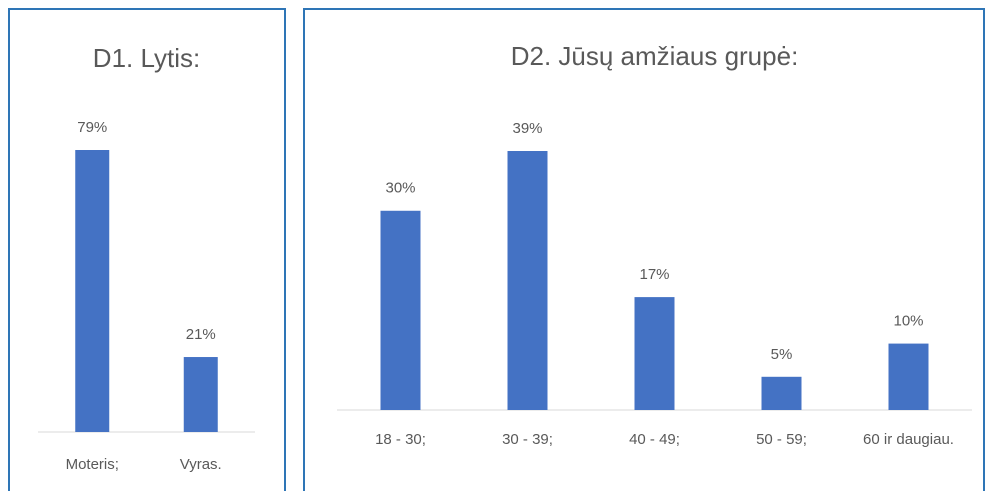  I want to click on data-label: 10%, so click(908, 321).